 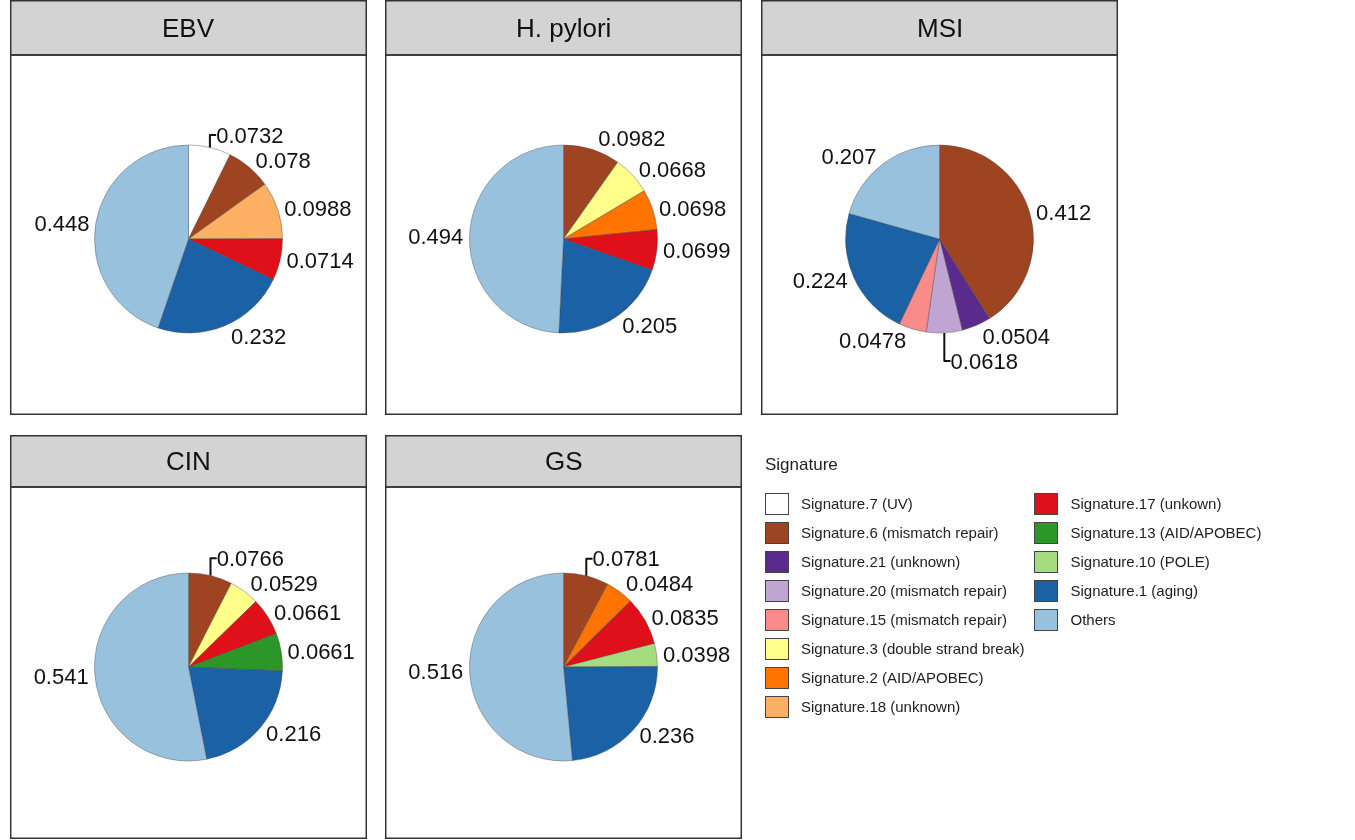 I want to click on data-label: 0.0982, so click(x=632, y=138).